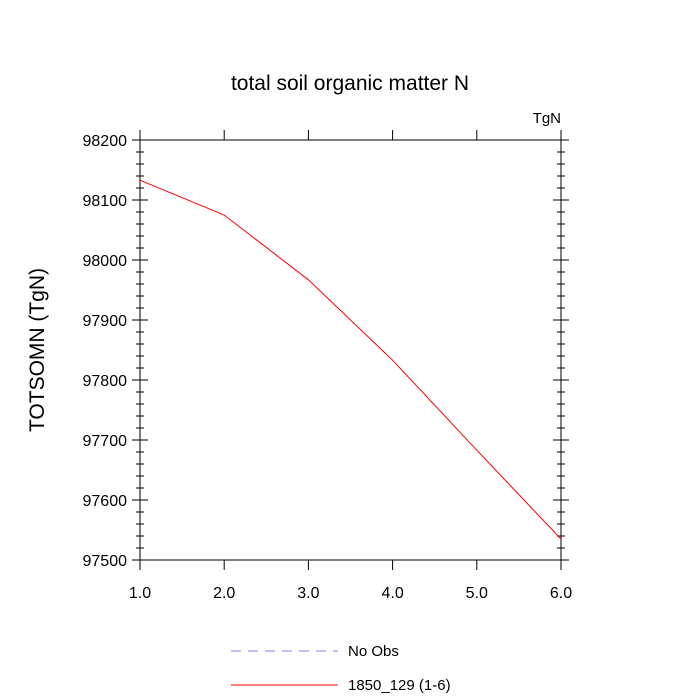 The image size is (700, 700). Describe the element at coordinates (308, 593) in the screenshot. I see `x-tick-label: 3.0` at that location.